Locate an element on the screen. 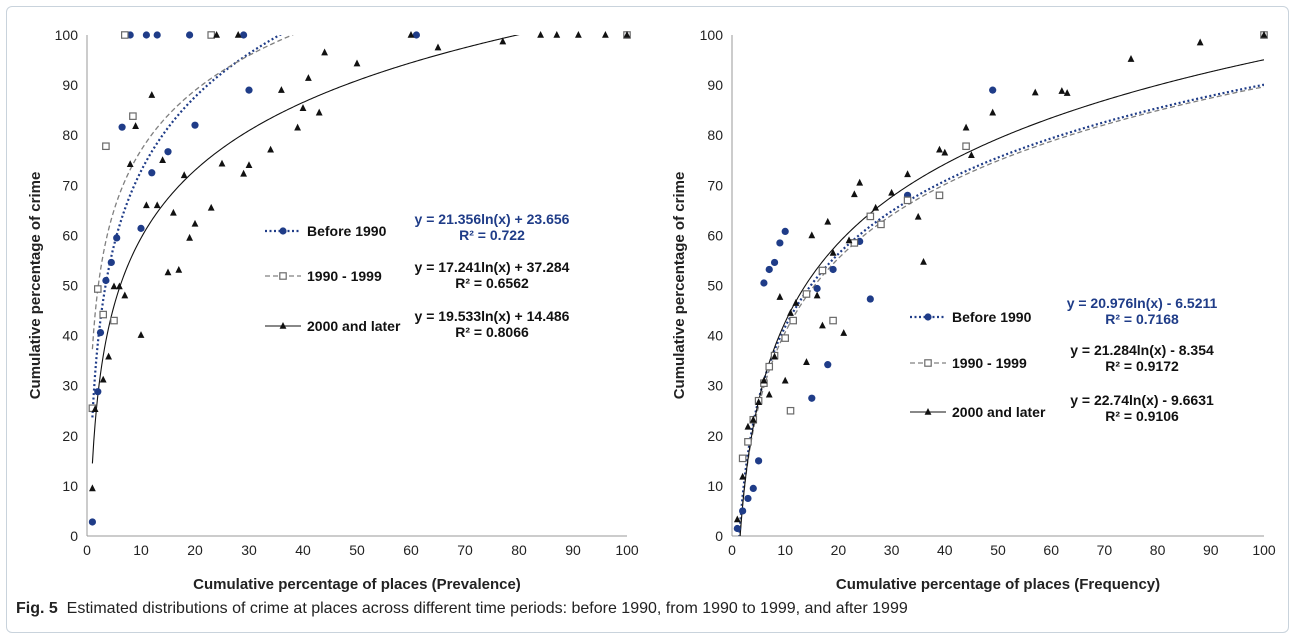  trend-equation-1990-1999: y = 21.284ln(x) - 8.354 is located at coordinates (1142, 350).